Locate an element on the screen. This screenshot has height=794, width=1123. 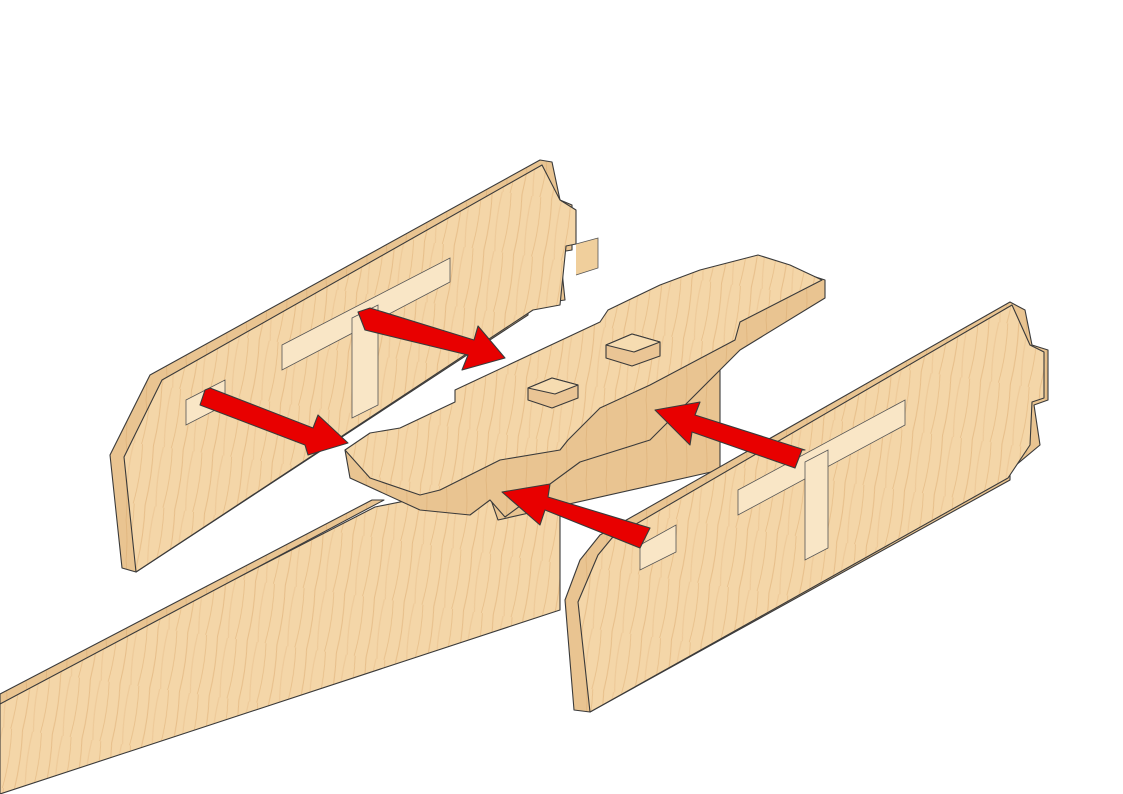
arrow-upper-right is located at coordinates (730, 435).